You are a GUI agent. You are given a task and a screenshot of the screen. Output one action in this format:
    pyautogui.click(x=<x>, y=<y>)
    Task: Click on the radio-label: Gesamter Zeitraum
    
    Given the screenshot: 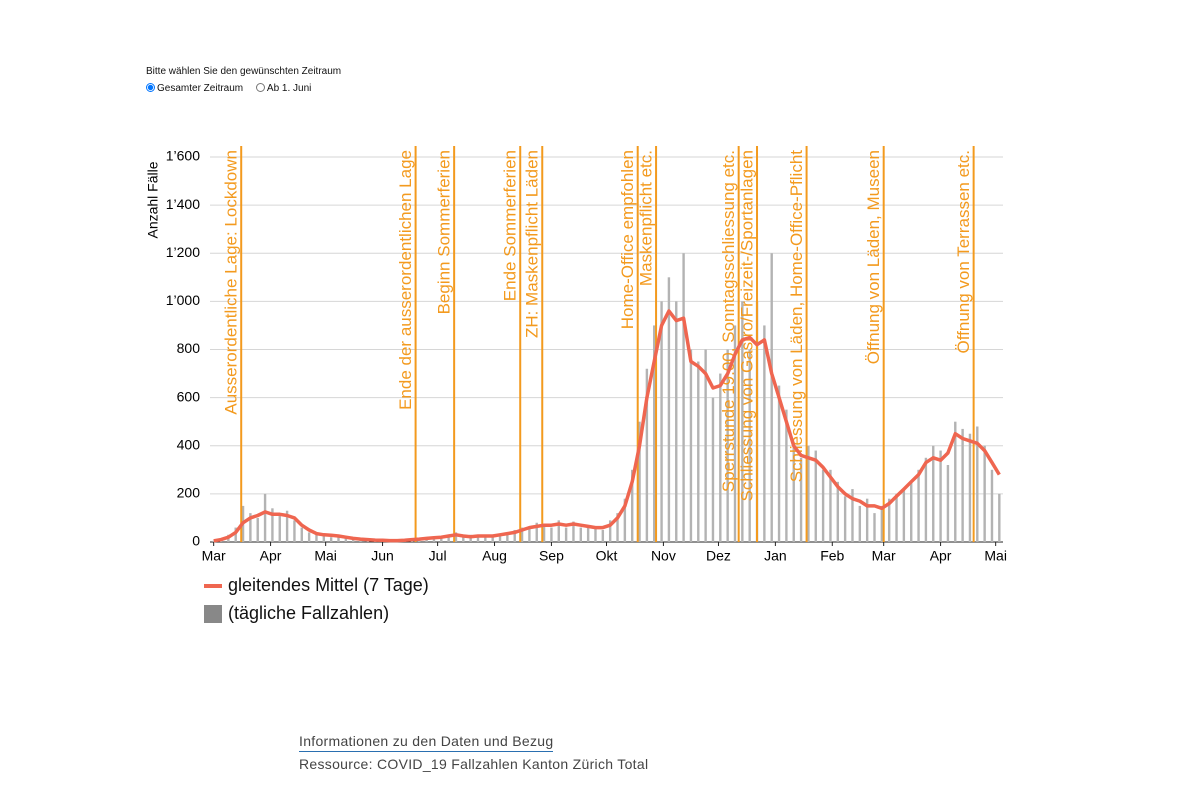 What is the action you would take?
    pyautogui.click(x=200, y=88)
    